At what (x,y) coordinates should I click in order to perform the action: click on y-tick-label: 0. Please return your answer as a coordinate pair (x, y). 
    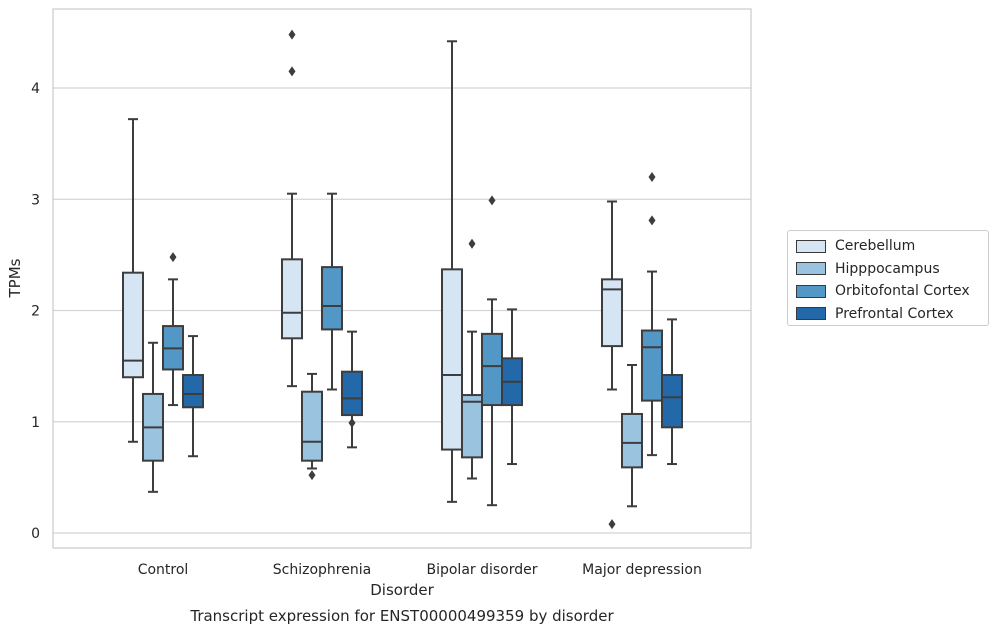
    Looking at the image, I should click on (35, 534).